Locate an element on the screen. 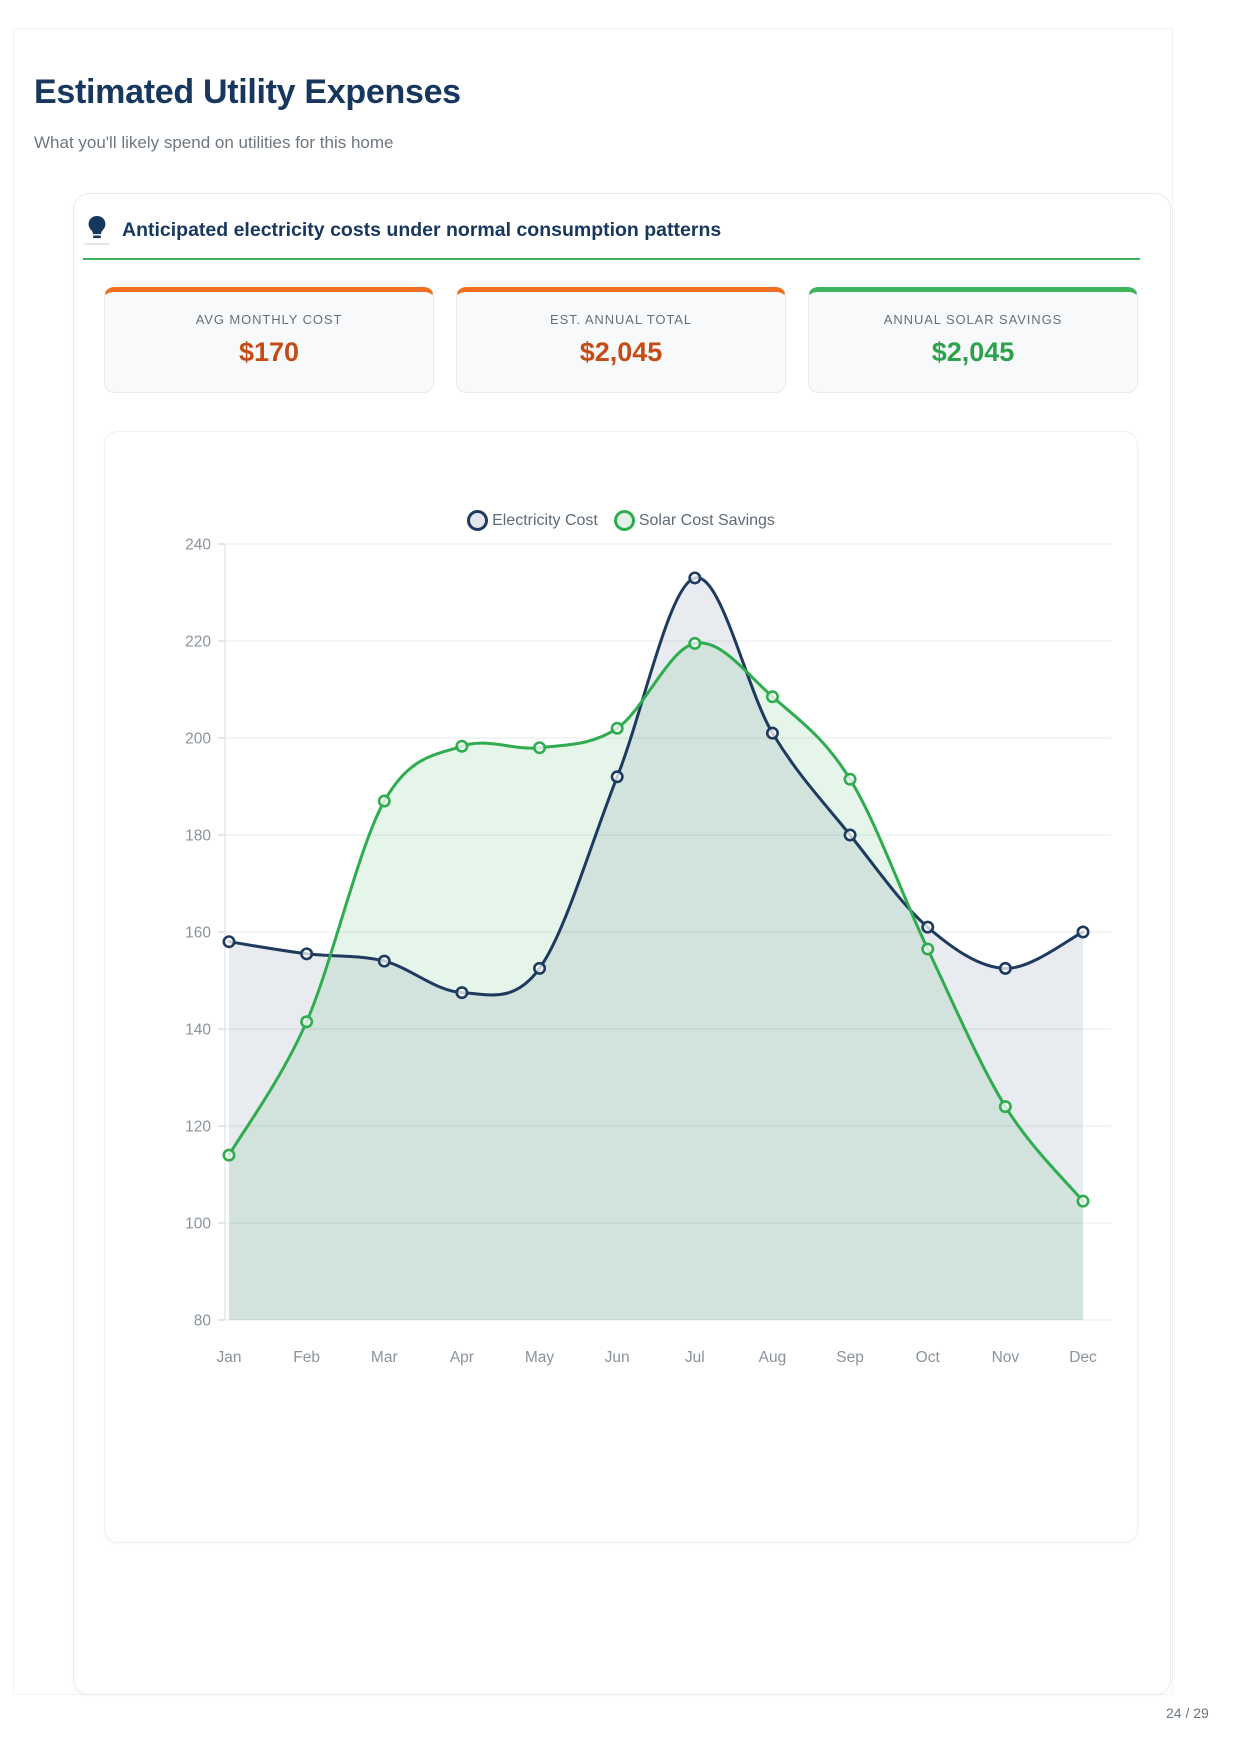  svg-text: 160 is located at coordinates (198, 933).